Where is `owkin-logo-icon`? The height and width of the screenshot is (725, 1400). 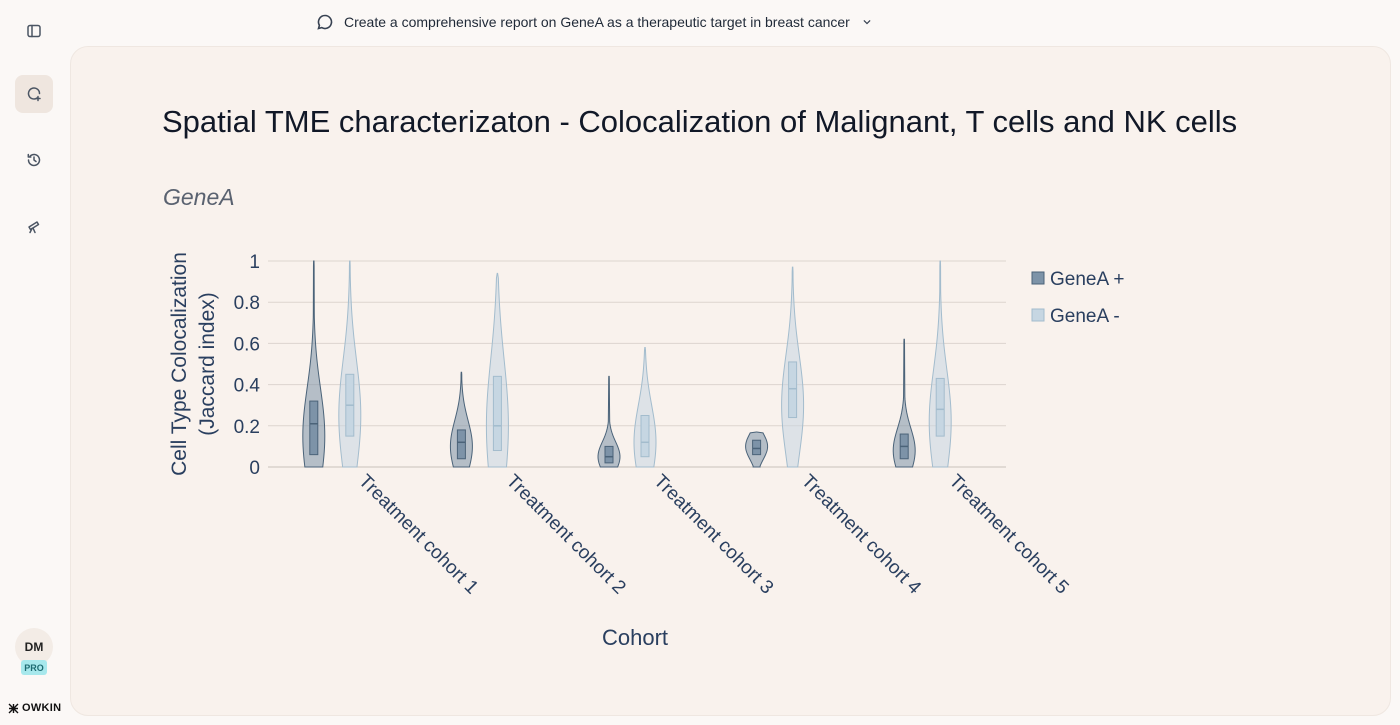 owkin-logo-icon is located at coordinates (13, 708).